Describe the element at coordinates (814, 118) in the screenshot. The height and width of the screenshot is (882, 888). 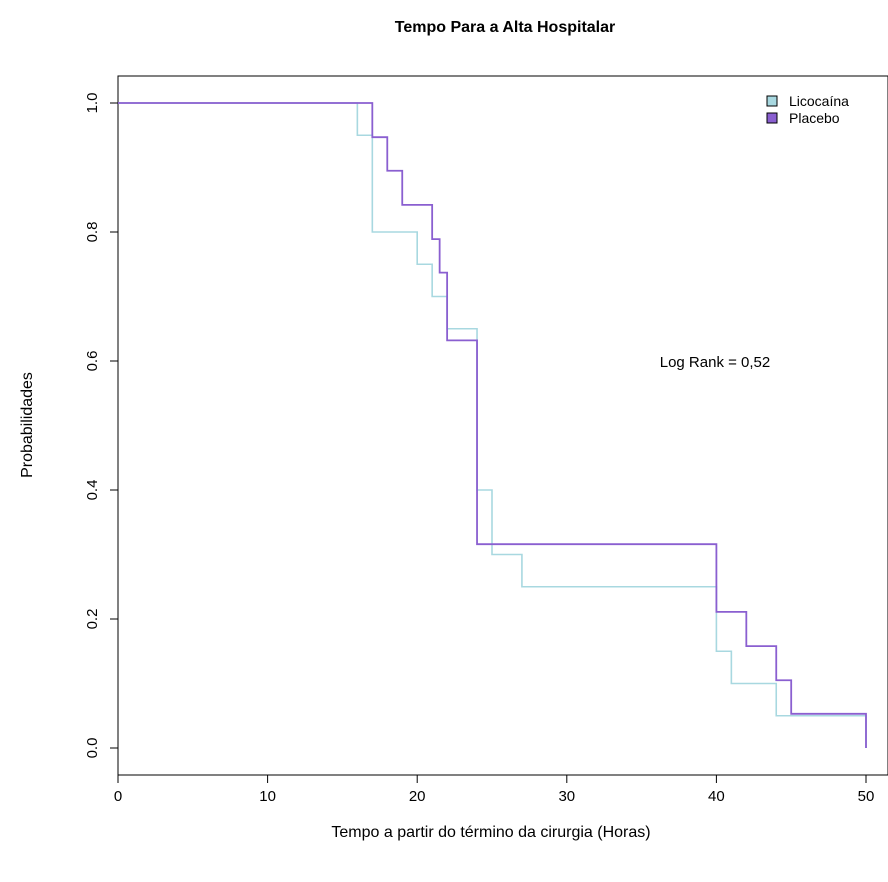
I see `legend-label: Placebo` at that location.